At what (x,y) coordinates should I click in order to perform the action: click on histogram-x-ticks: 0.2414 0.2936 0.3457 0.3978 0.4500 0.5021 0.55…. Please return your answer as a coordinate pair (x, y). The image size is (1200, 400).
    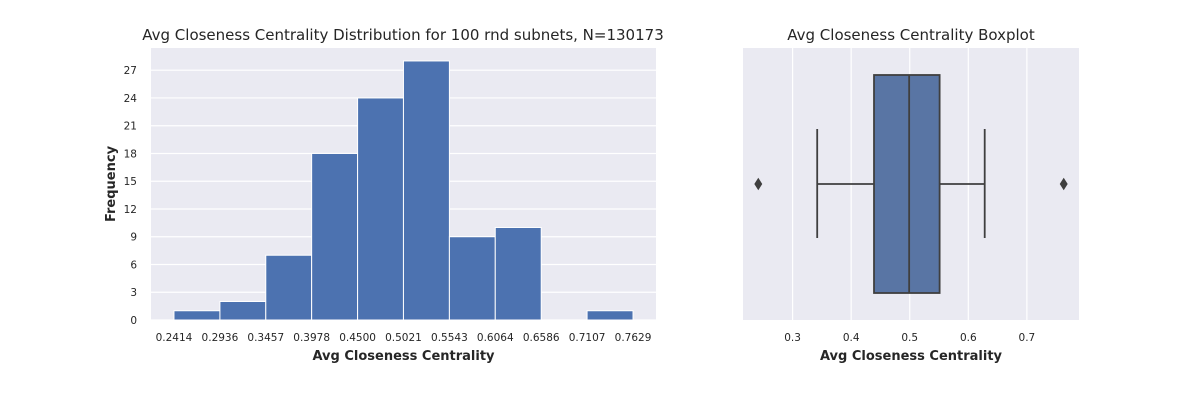
    Looking at the image, I should click on (404, 338).